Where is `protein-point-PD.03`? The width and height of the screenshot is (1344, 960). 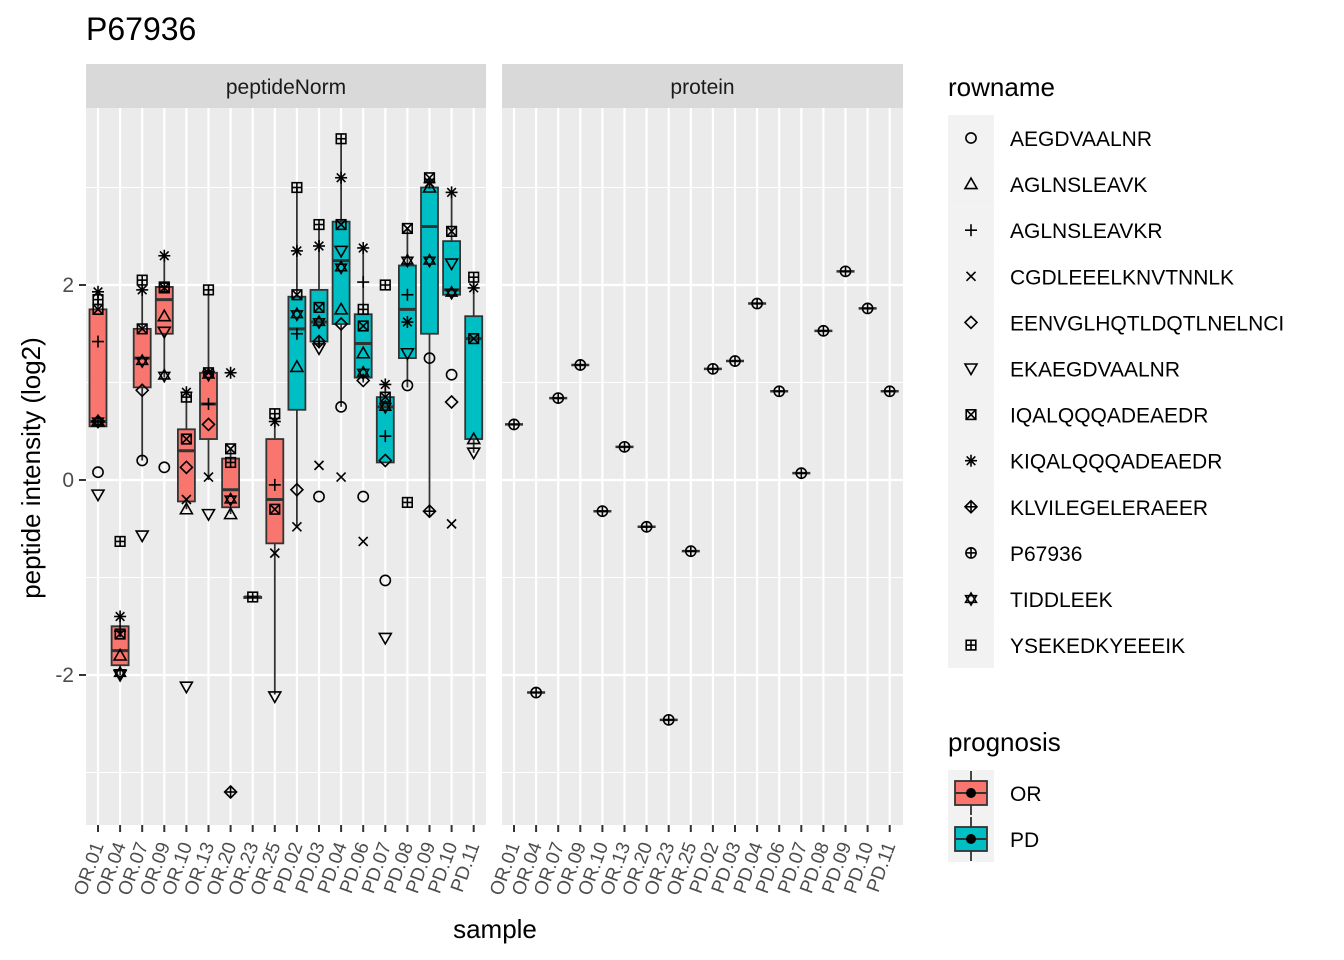
protein-point-PD.03 is located at coordinates (735, 361).